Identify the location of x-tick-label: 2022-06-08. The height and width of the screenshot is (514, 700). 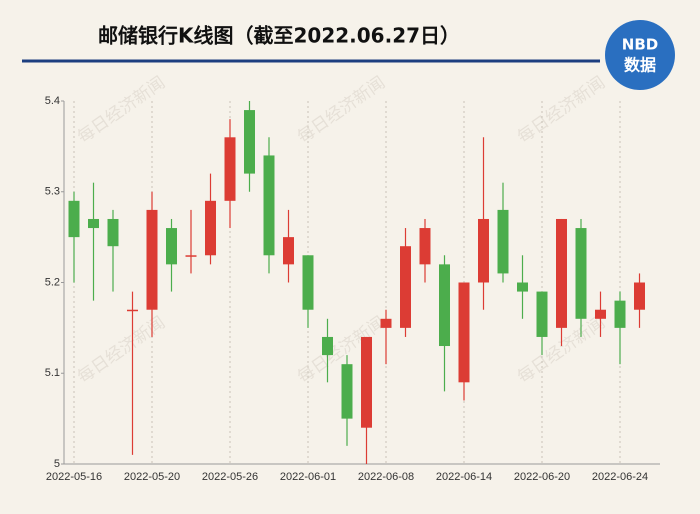
(386, 477).